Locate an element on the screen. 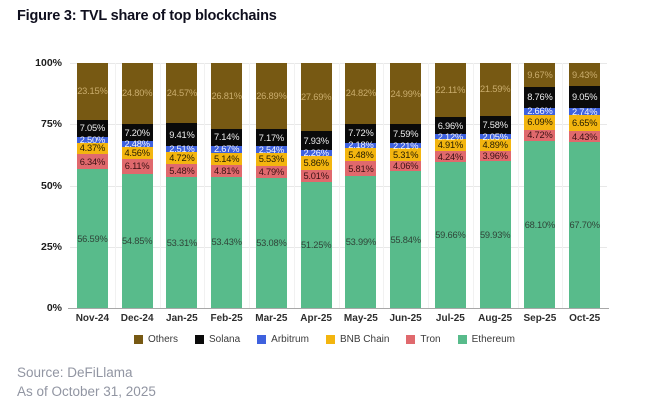  segment-solana: 7.93% is located at coordinates (316, 140).